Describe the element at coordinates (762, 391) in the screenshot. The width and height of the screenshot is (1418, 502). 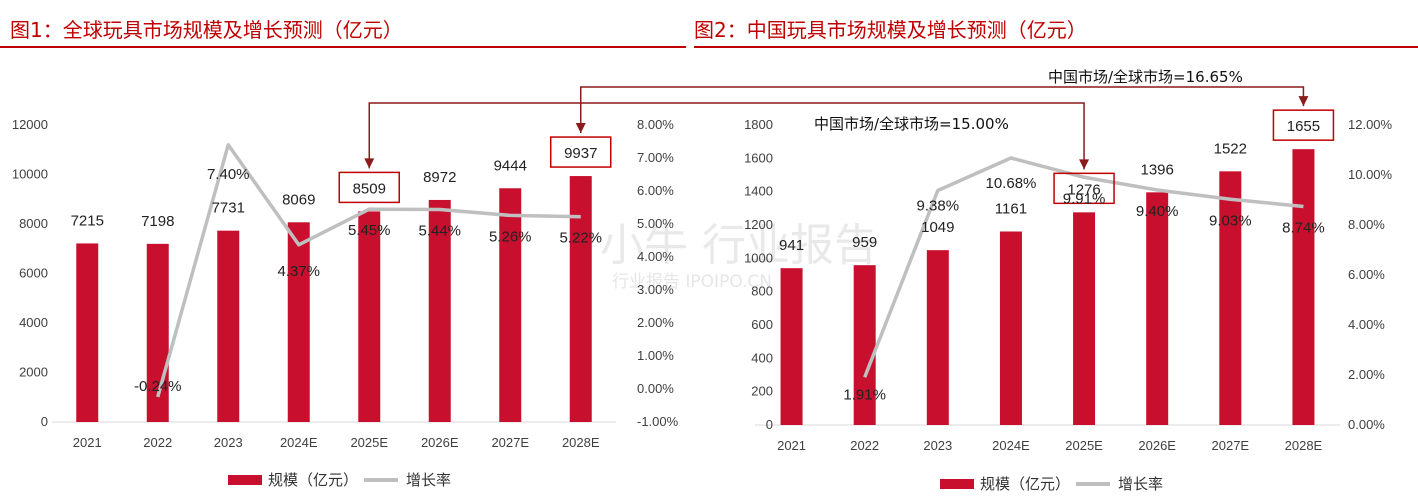
I see `y-tick-label: 200` at that location.